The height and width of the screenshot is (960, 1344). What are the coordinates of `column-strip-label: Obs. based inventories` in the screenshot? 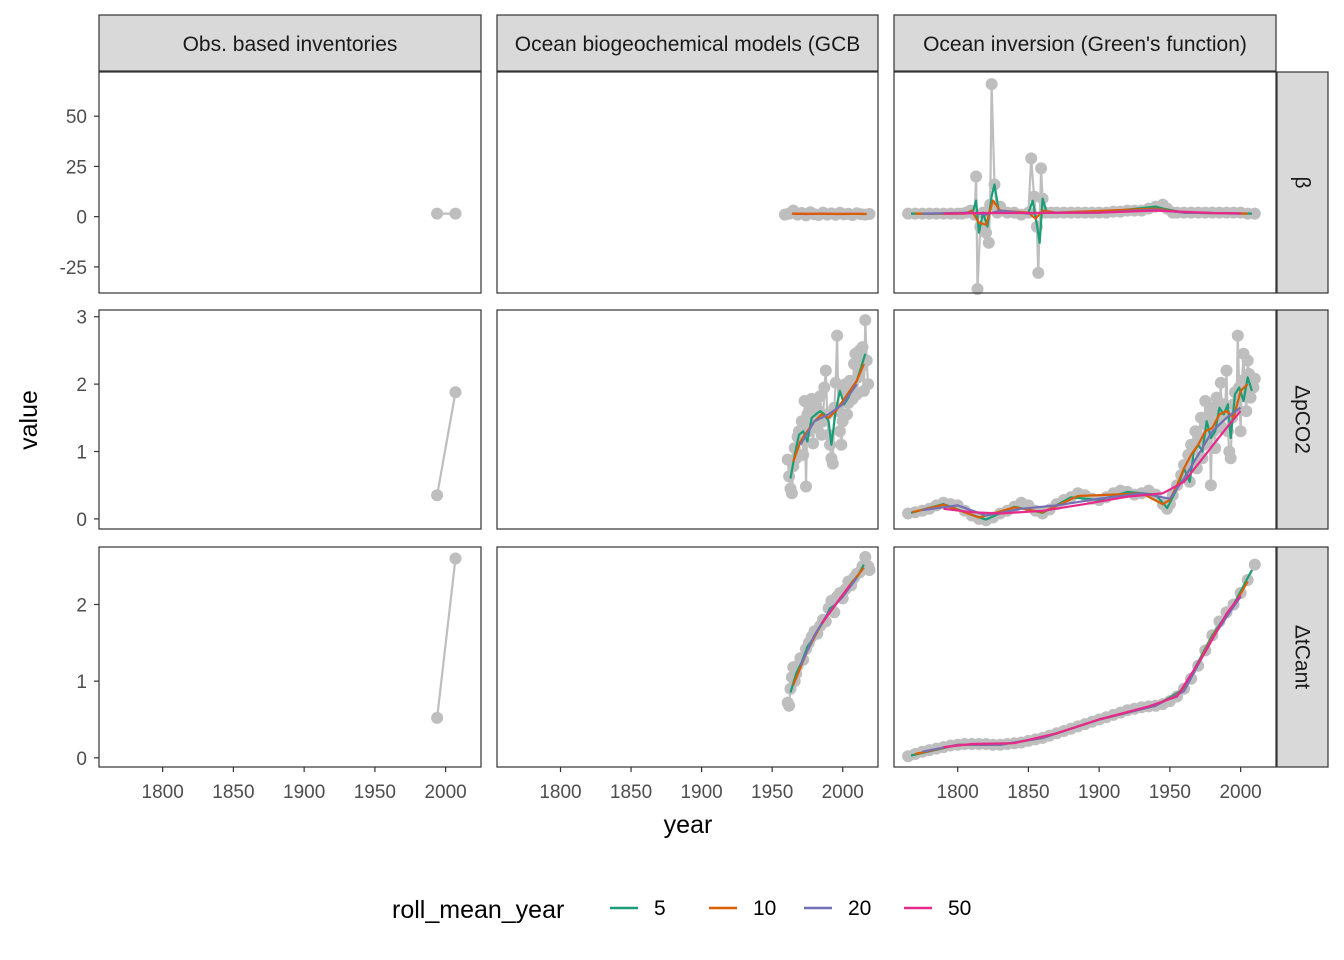 It's located at (290, 44).